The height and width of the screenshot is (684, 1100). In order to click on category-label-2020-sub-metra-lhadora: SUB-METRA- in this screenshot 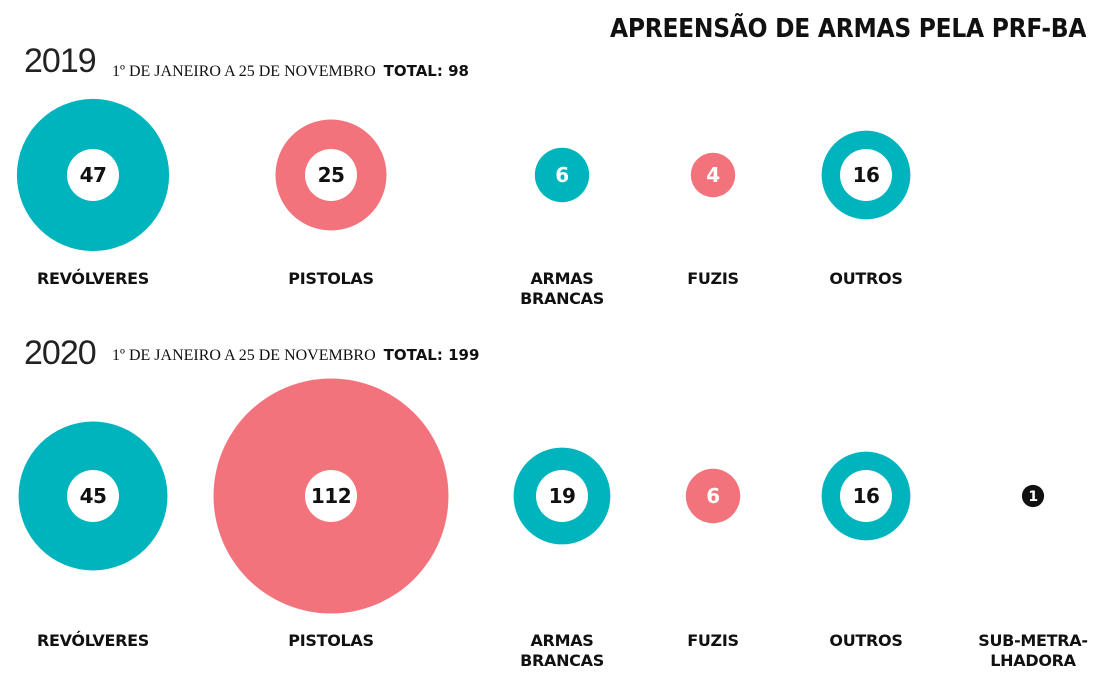, I will do `click(1032, 640)`.